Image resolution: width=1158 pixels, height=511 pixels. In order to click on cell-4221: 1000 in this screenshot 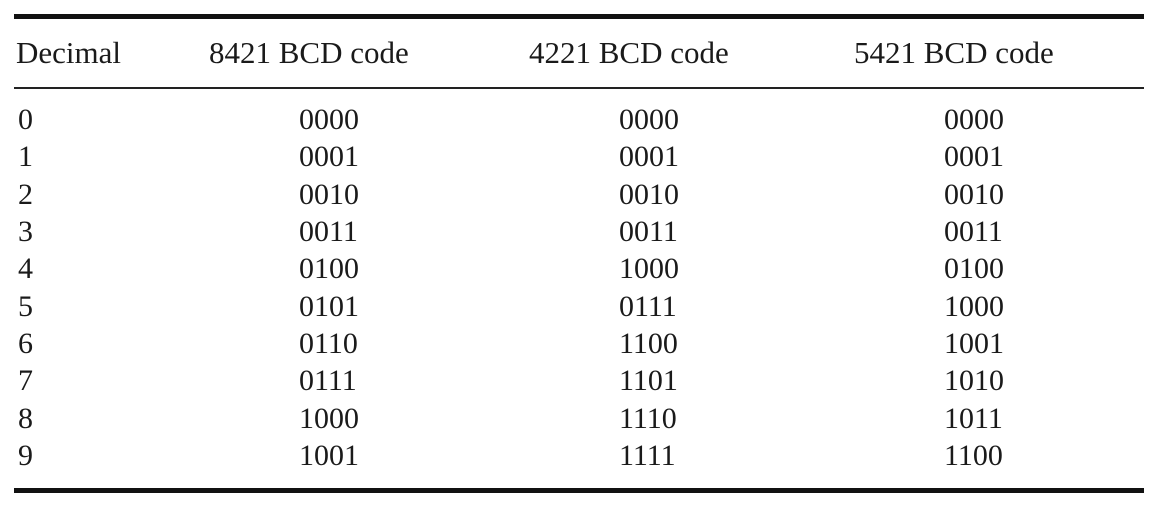, I will do `click(649, 269)`.